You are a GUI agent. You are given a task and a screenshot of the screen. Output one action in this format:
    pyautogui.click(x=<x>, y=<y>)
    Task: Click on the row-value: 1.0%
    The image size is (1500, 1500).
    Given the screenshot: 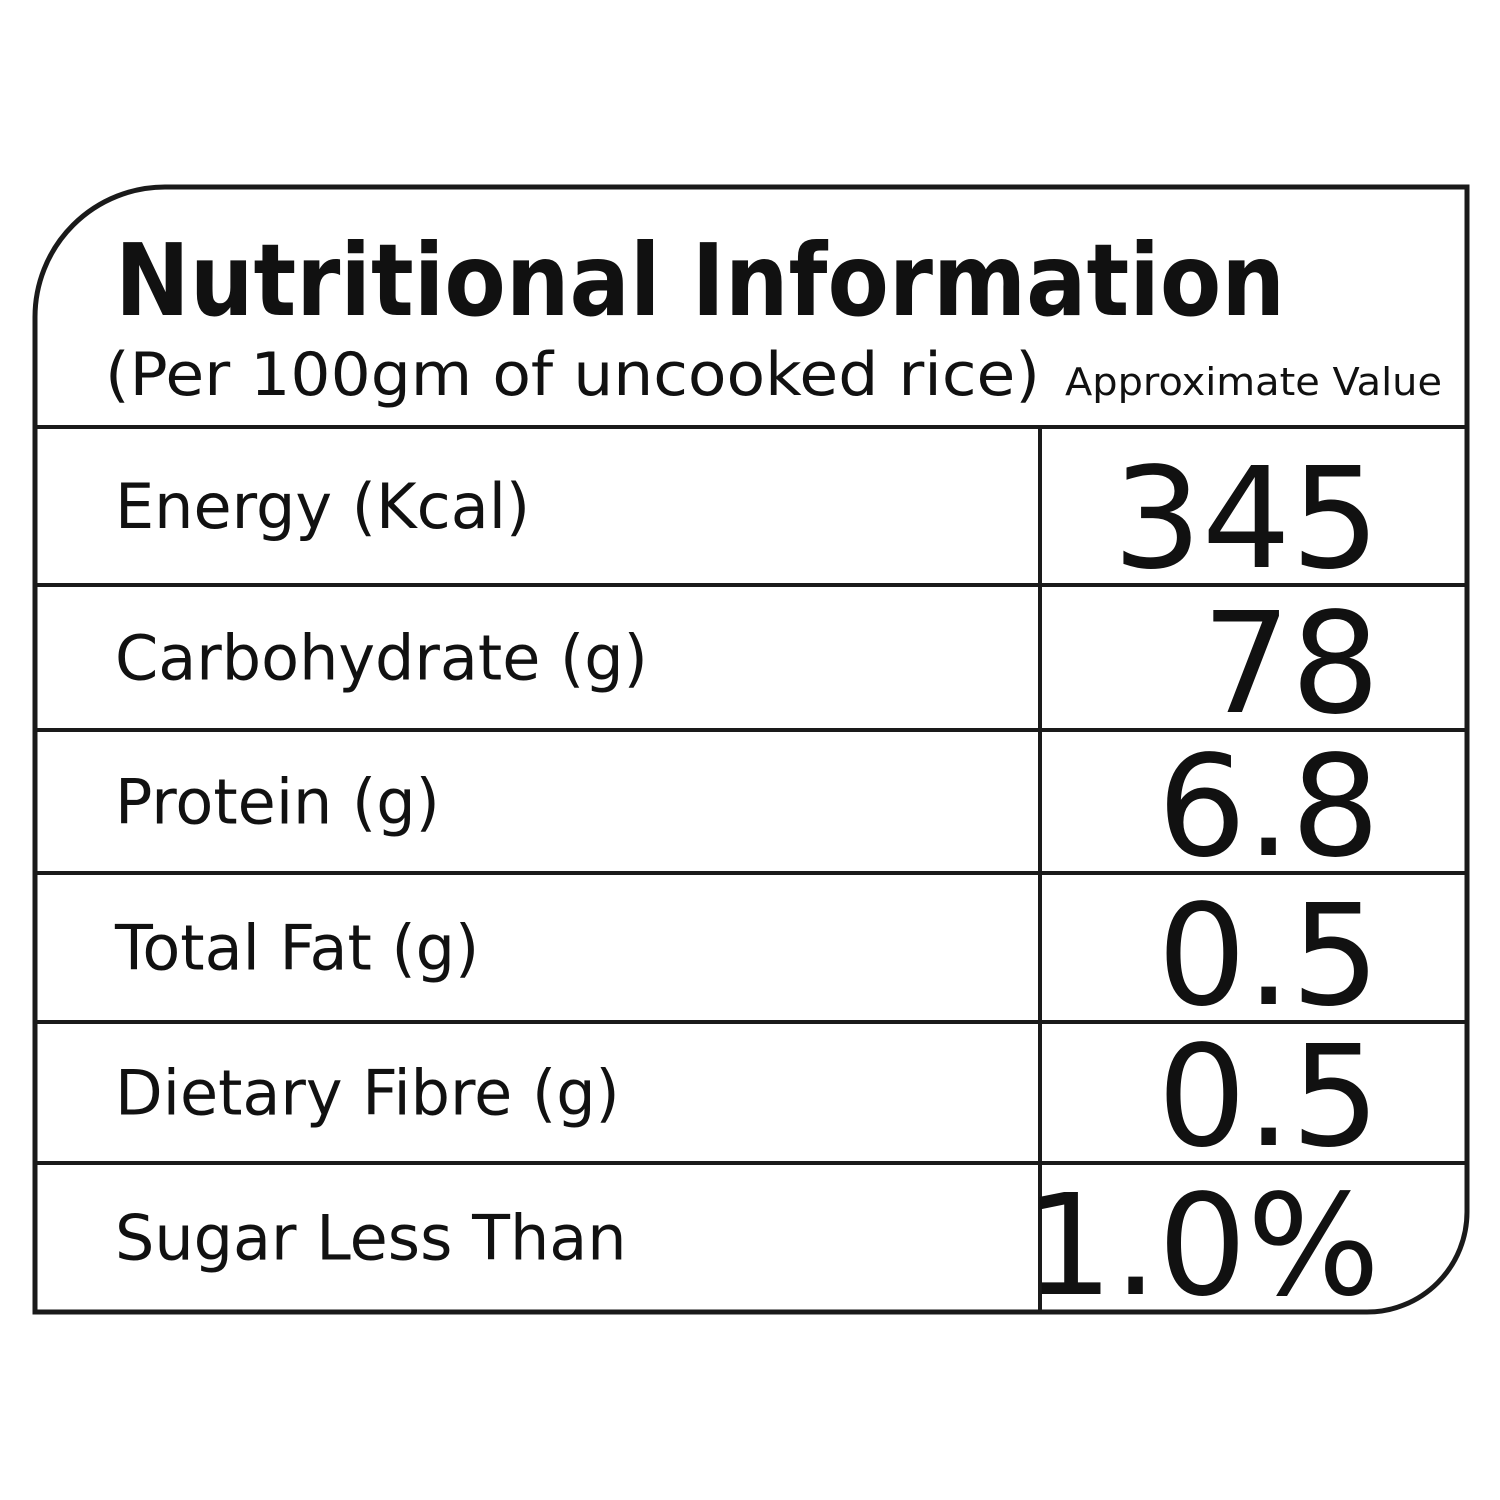 What is the action you would take?
    pyautogui.click(x=1202, y=1246)
    